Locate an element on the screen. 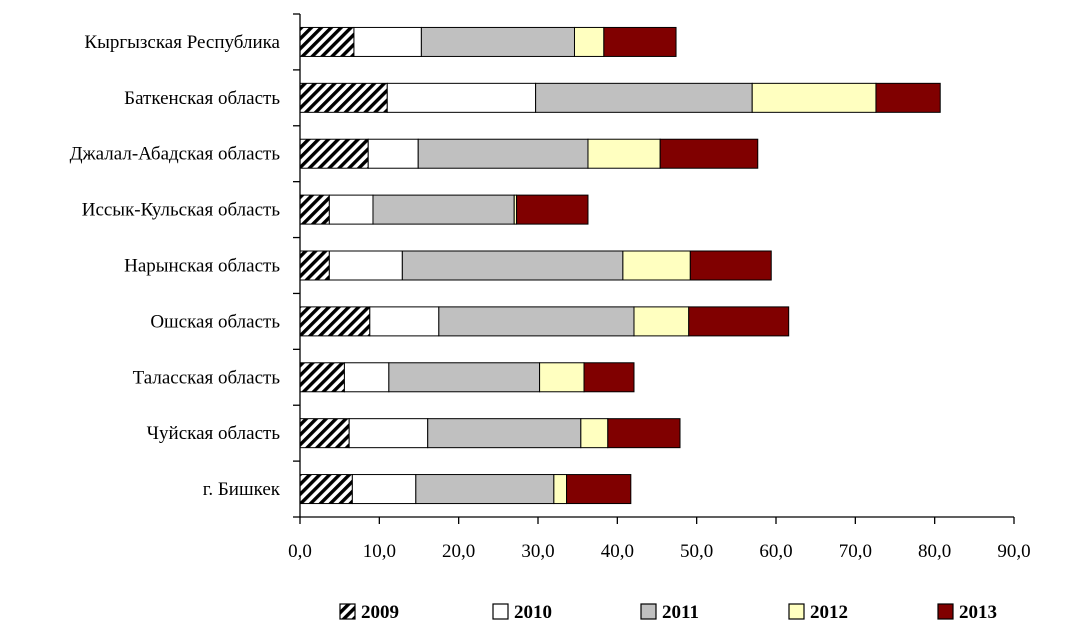 Image resolution: width=1065 pixels, height=629 pixels. legend-item-2012: 2012 is located at coordinates (818, 612).